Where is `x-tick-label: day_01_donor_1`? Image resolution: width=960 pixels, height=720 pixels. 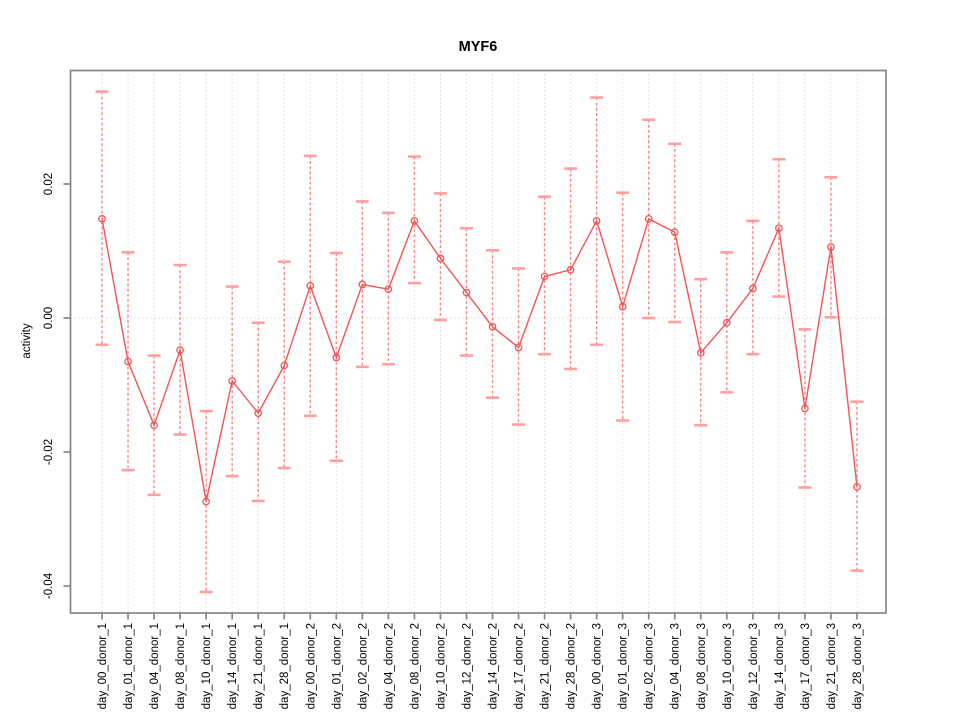
x-tick-label: day_01_donor_1 is located at coordinates (129, 666).